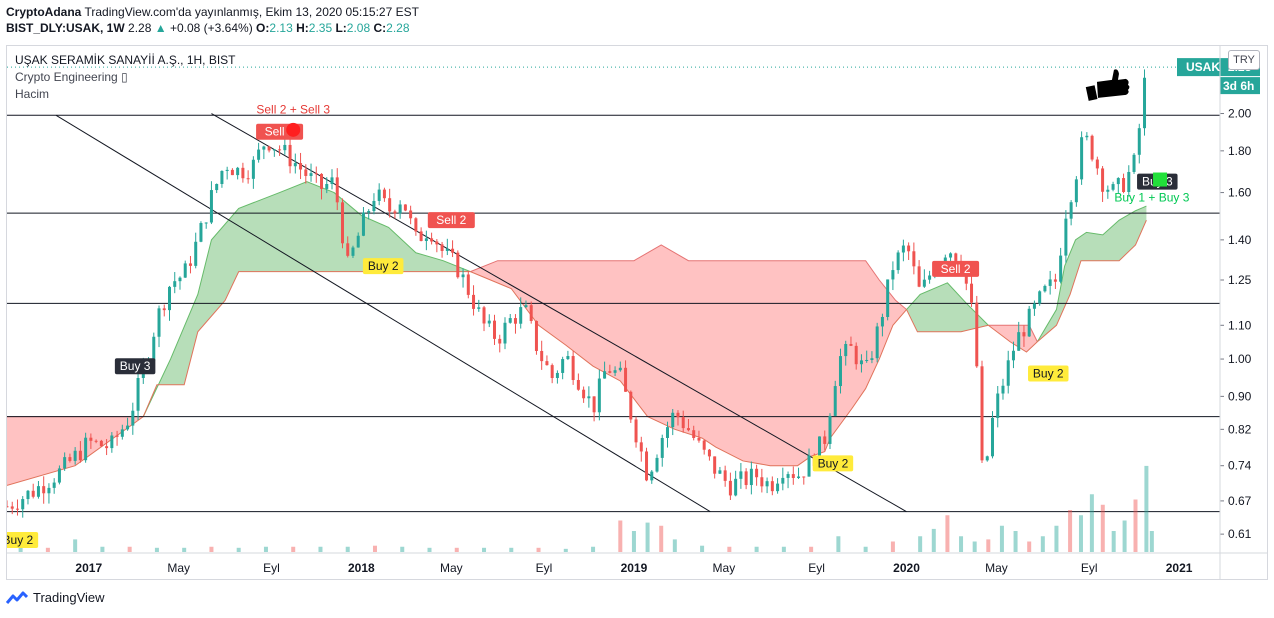  What do you see at coordinates (293, 129) in the screenshot?
I see `sell-dot-icon` at bounding box center [293, 129].